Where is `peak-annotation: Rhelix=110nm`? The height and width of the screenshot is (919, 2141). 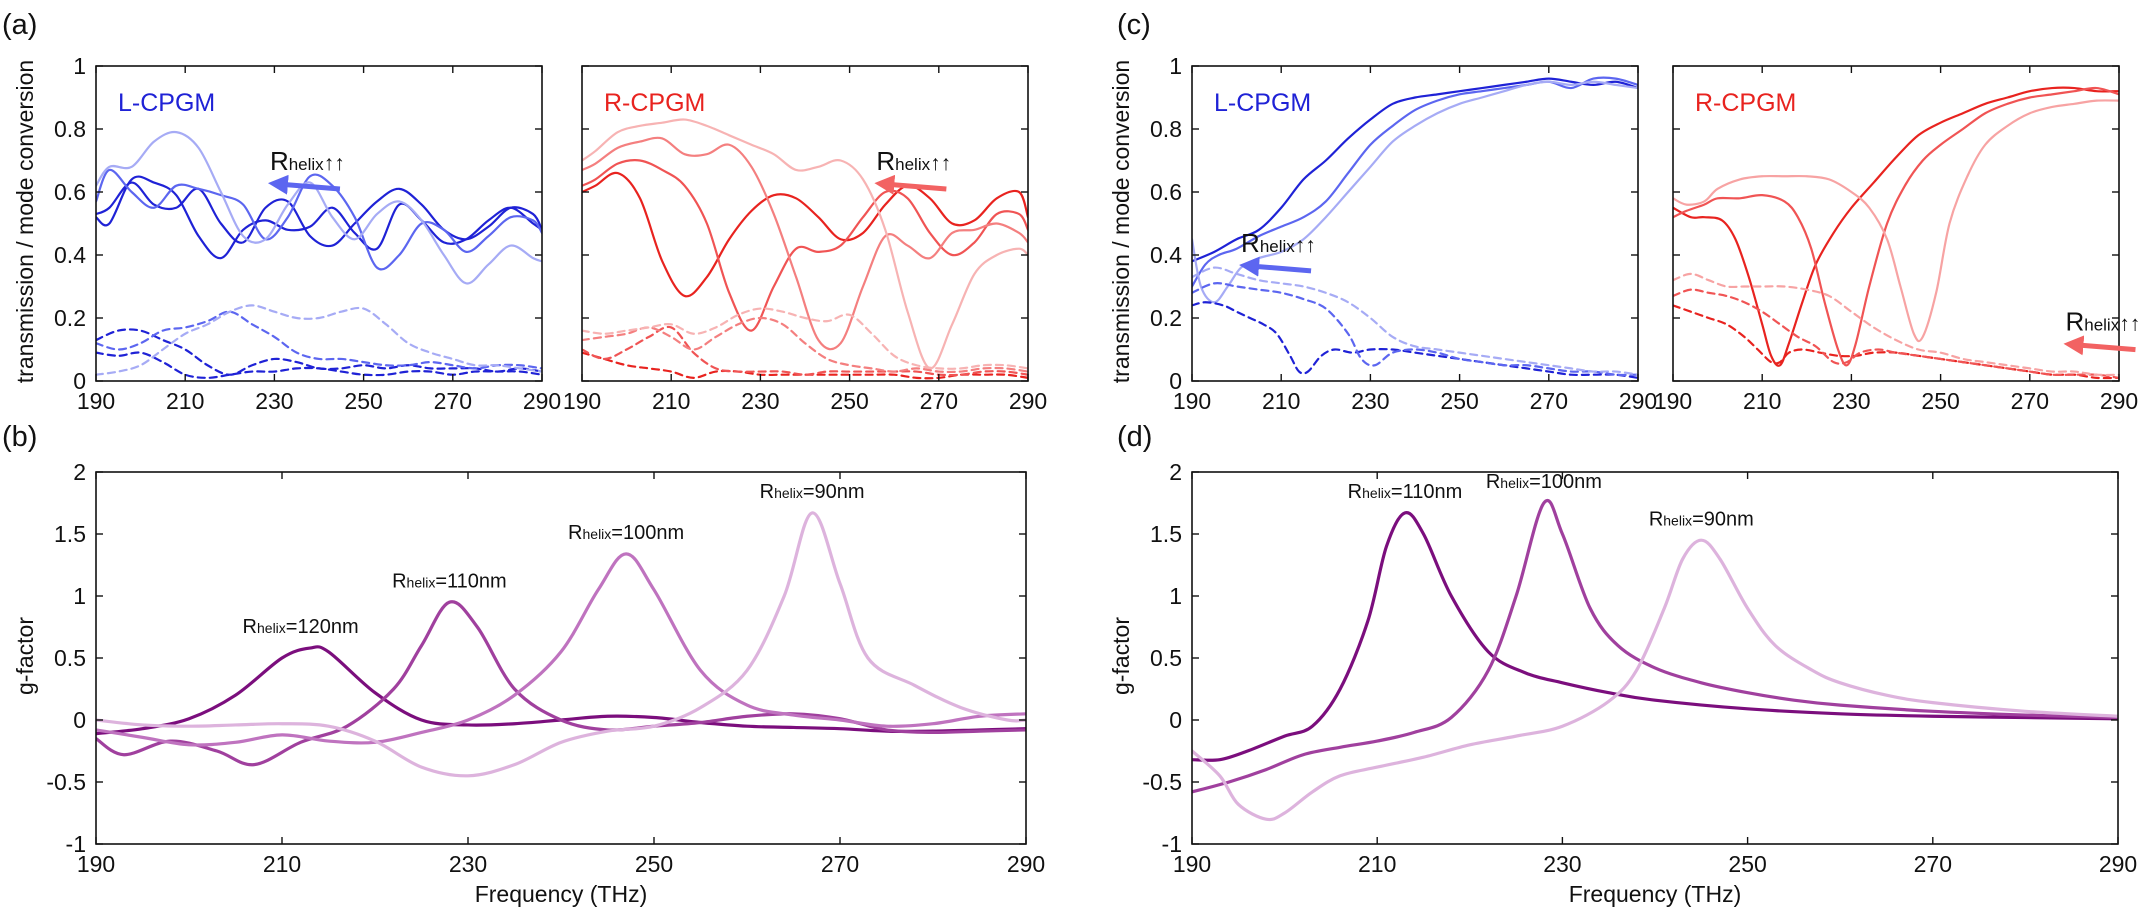
peak-annotation: Rhelix=110nm is located at coordinates (449, 581).